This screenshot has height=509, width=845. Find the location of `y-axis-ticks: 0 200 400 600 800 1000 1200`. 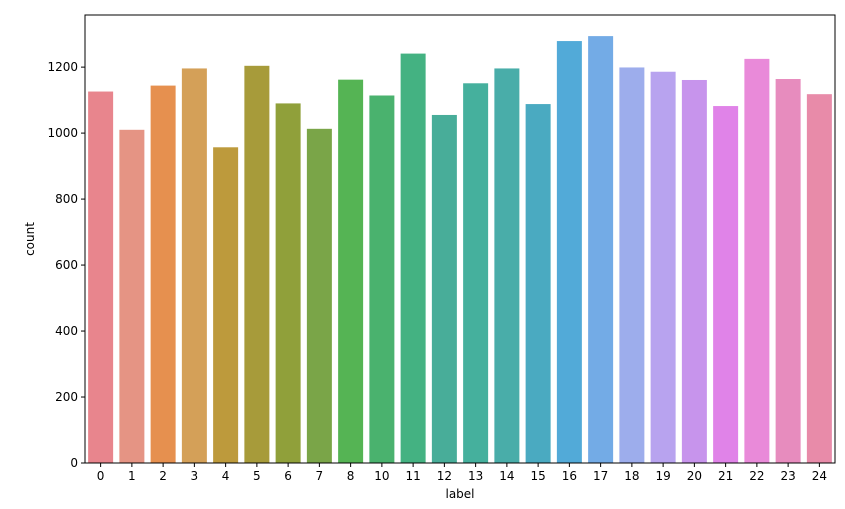

y-axis-ticks: 0 200 400 600 800 1000 1200 is located at coordinates (66, 265).